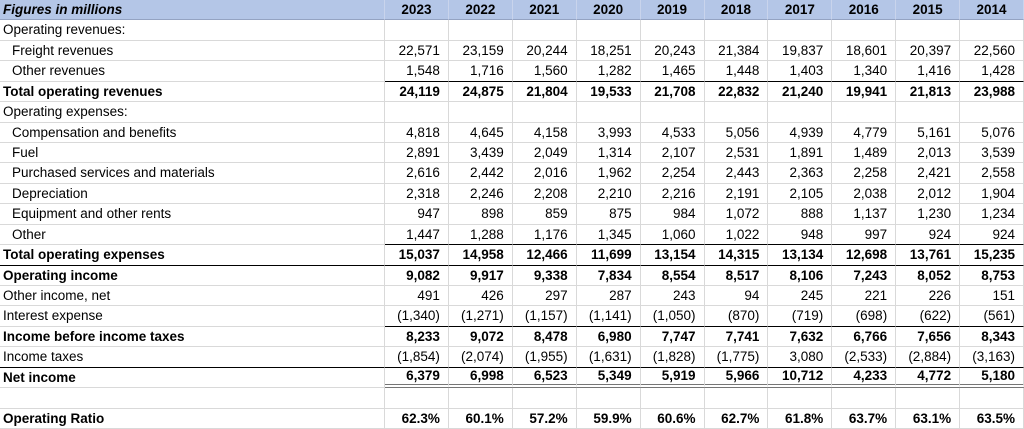  I want to click on value-cell: 13,134, so click(800, 255).